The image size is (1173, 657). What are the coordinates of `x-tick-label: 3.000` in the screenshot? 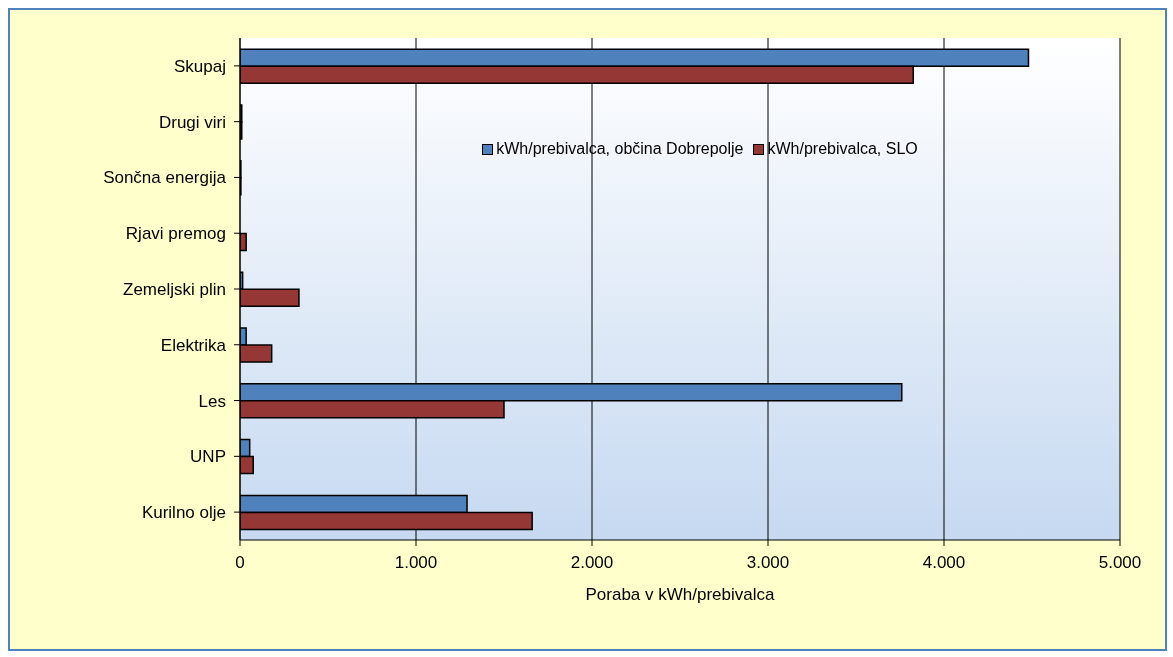 It's located at (768, 563).